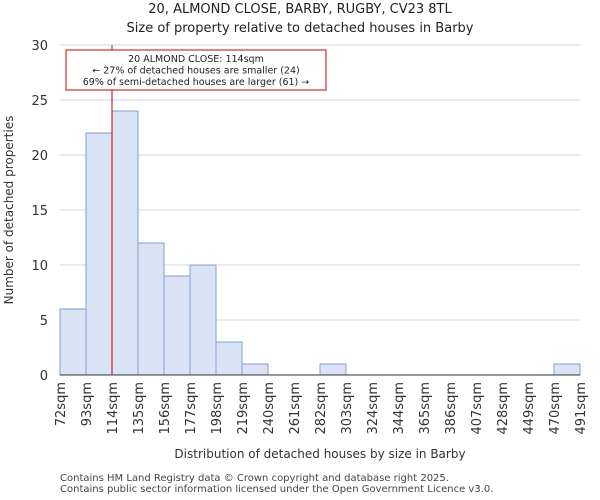 This screenshot has height=500, width=600. What do you see at coordinates (125, 243) in the screenshot?
I see `bar-114sqm` at bounding box center [125, 243].